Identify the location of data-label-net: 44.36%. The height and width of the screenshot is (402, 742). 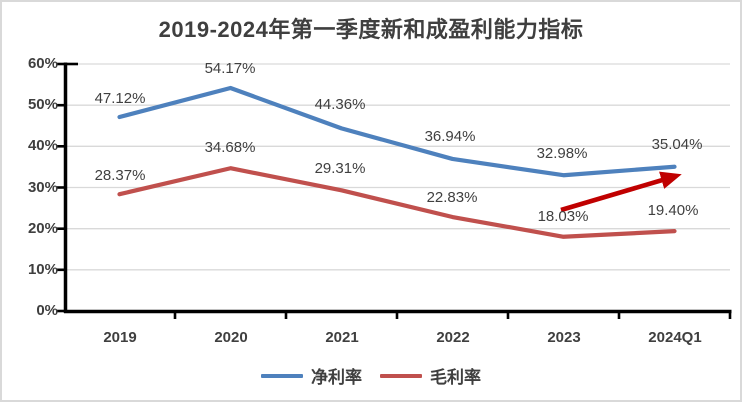
(340, 104).